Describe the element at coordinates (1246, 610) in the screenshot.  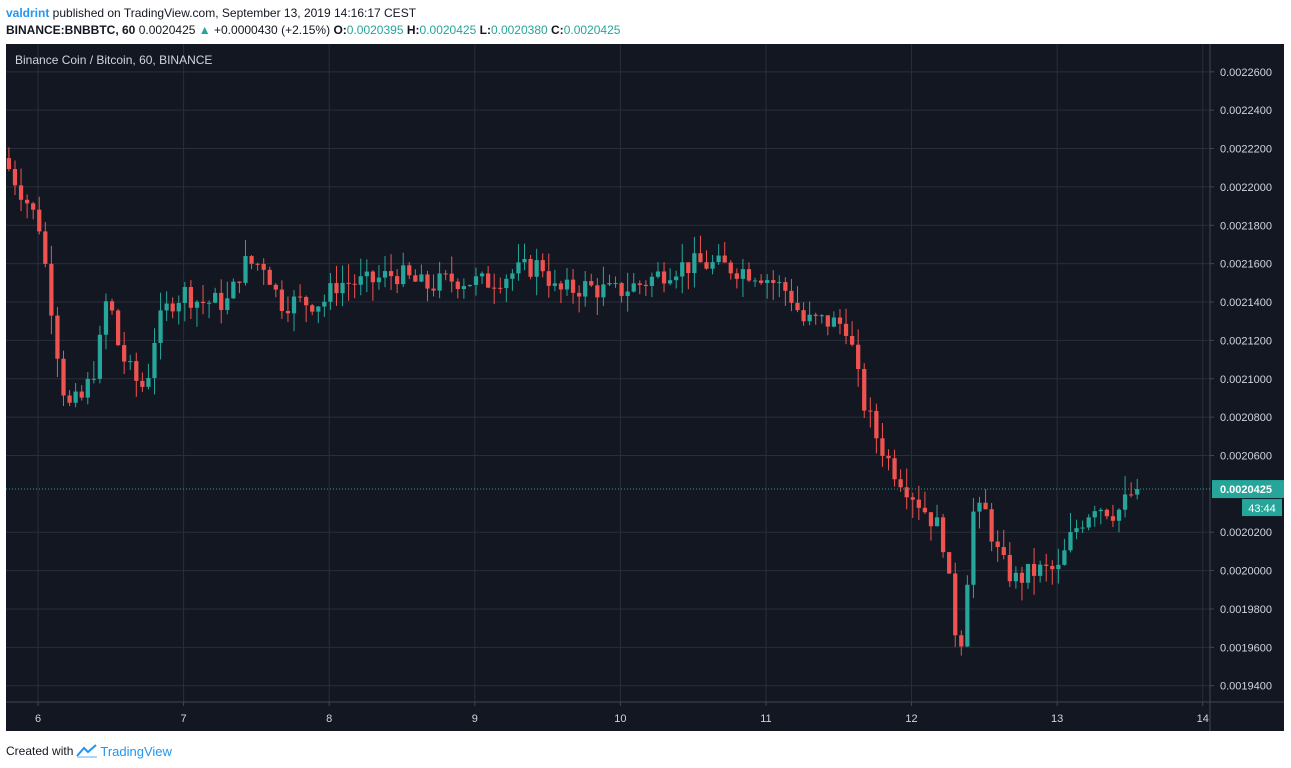
I see `y-tick-label: 0.0019800` at that location.